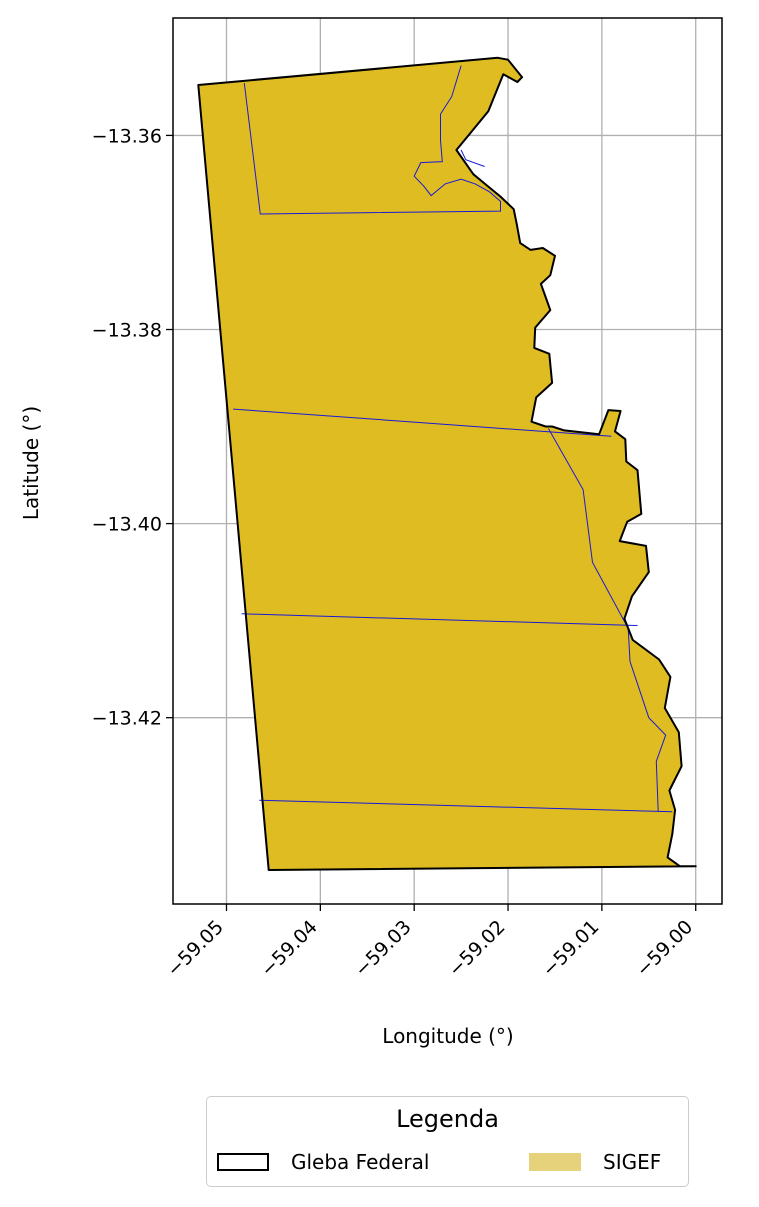  I want to click on legend-label-sigef: SIGEF, so click(632, 1162).